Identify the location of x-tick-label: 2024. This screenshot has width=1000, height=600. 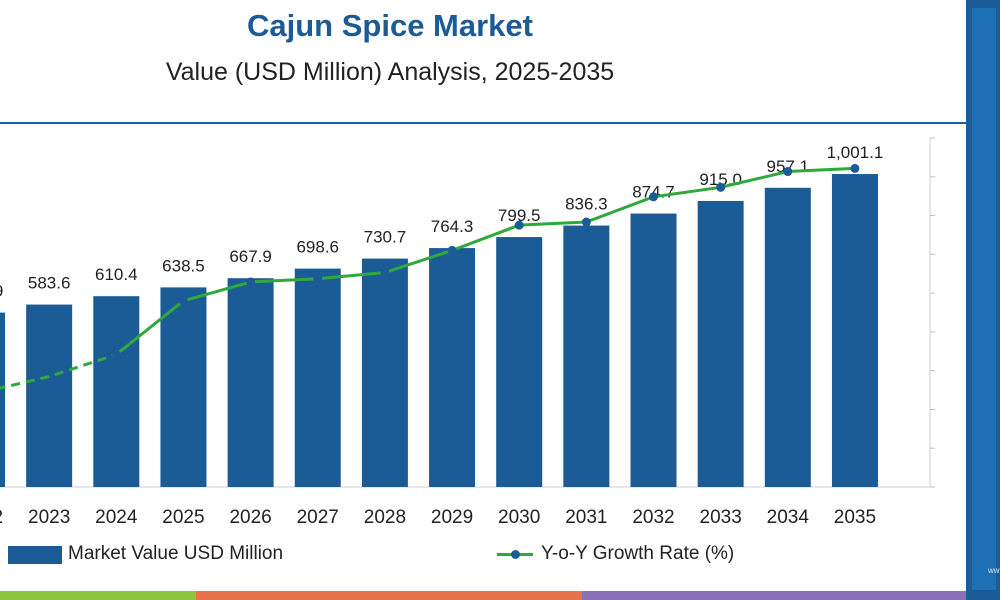
(116, 517).